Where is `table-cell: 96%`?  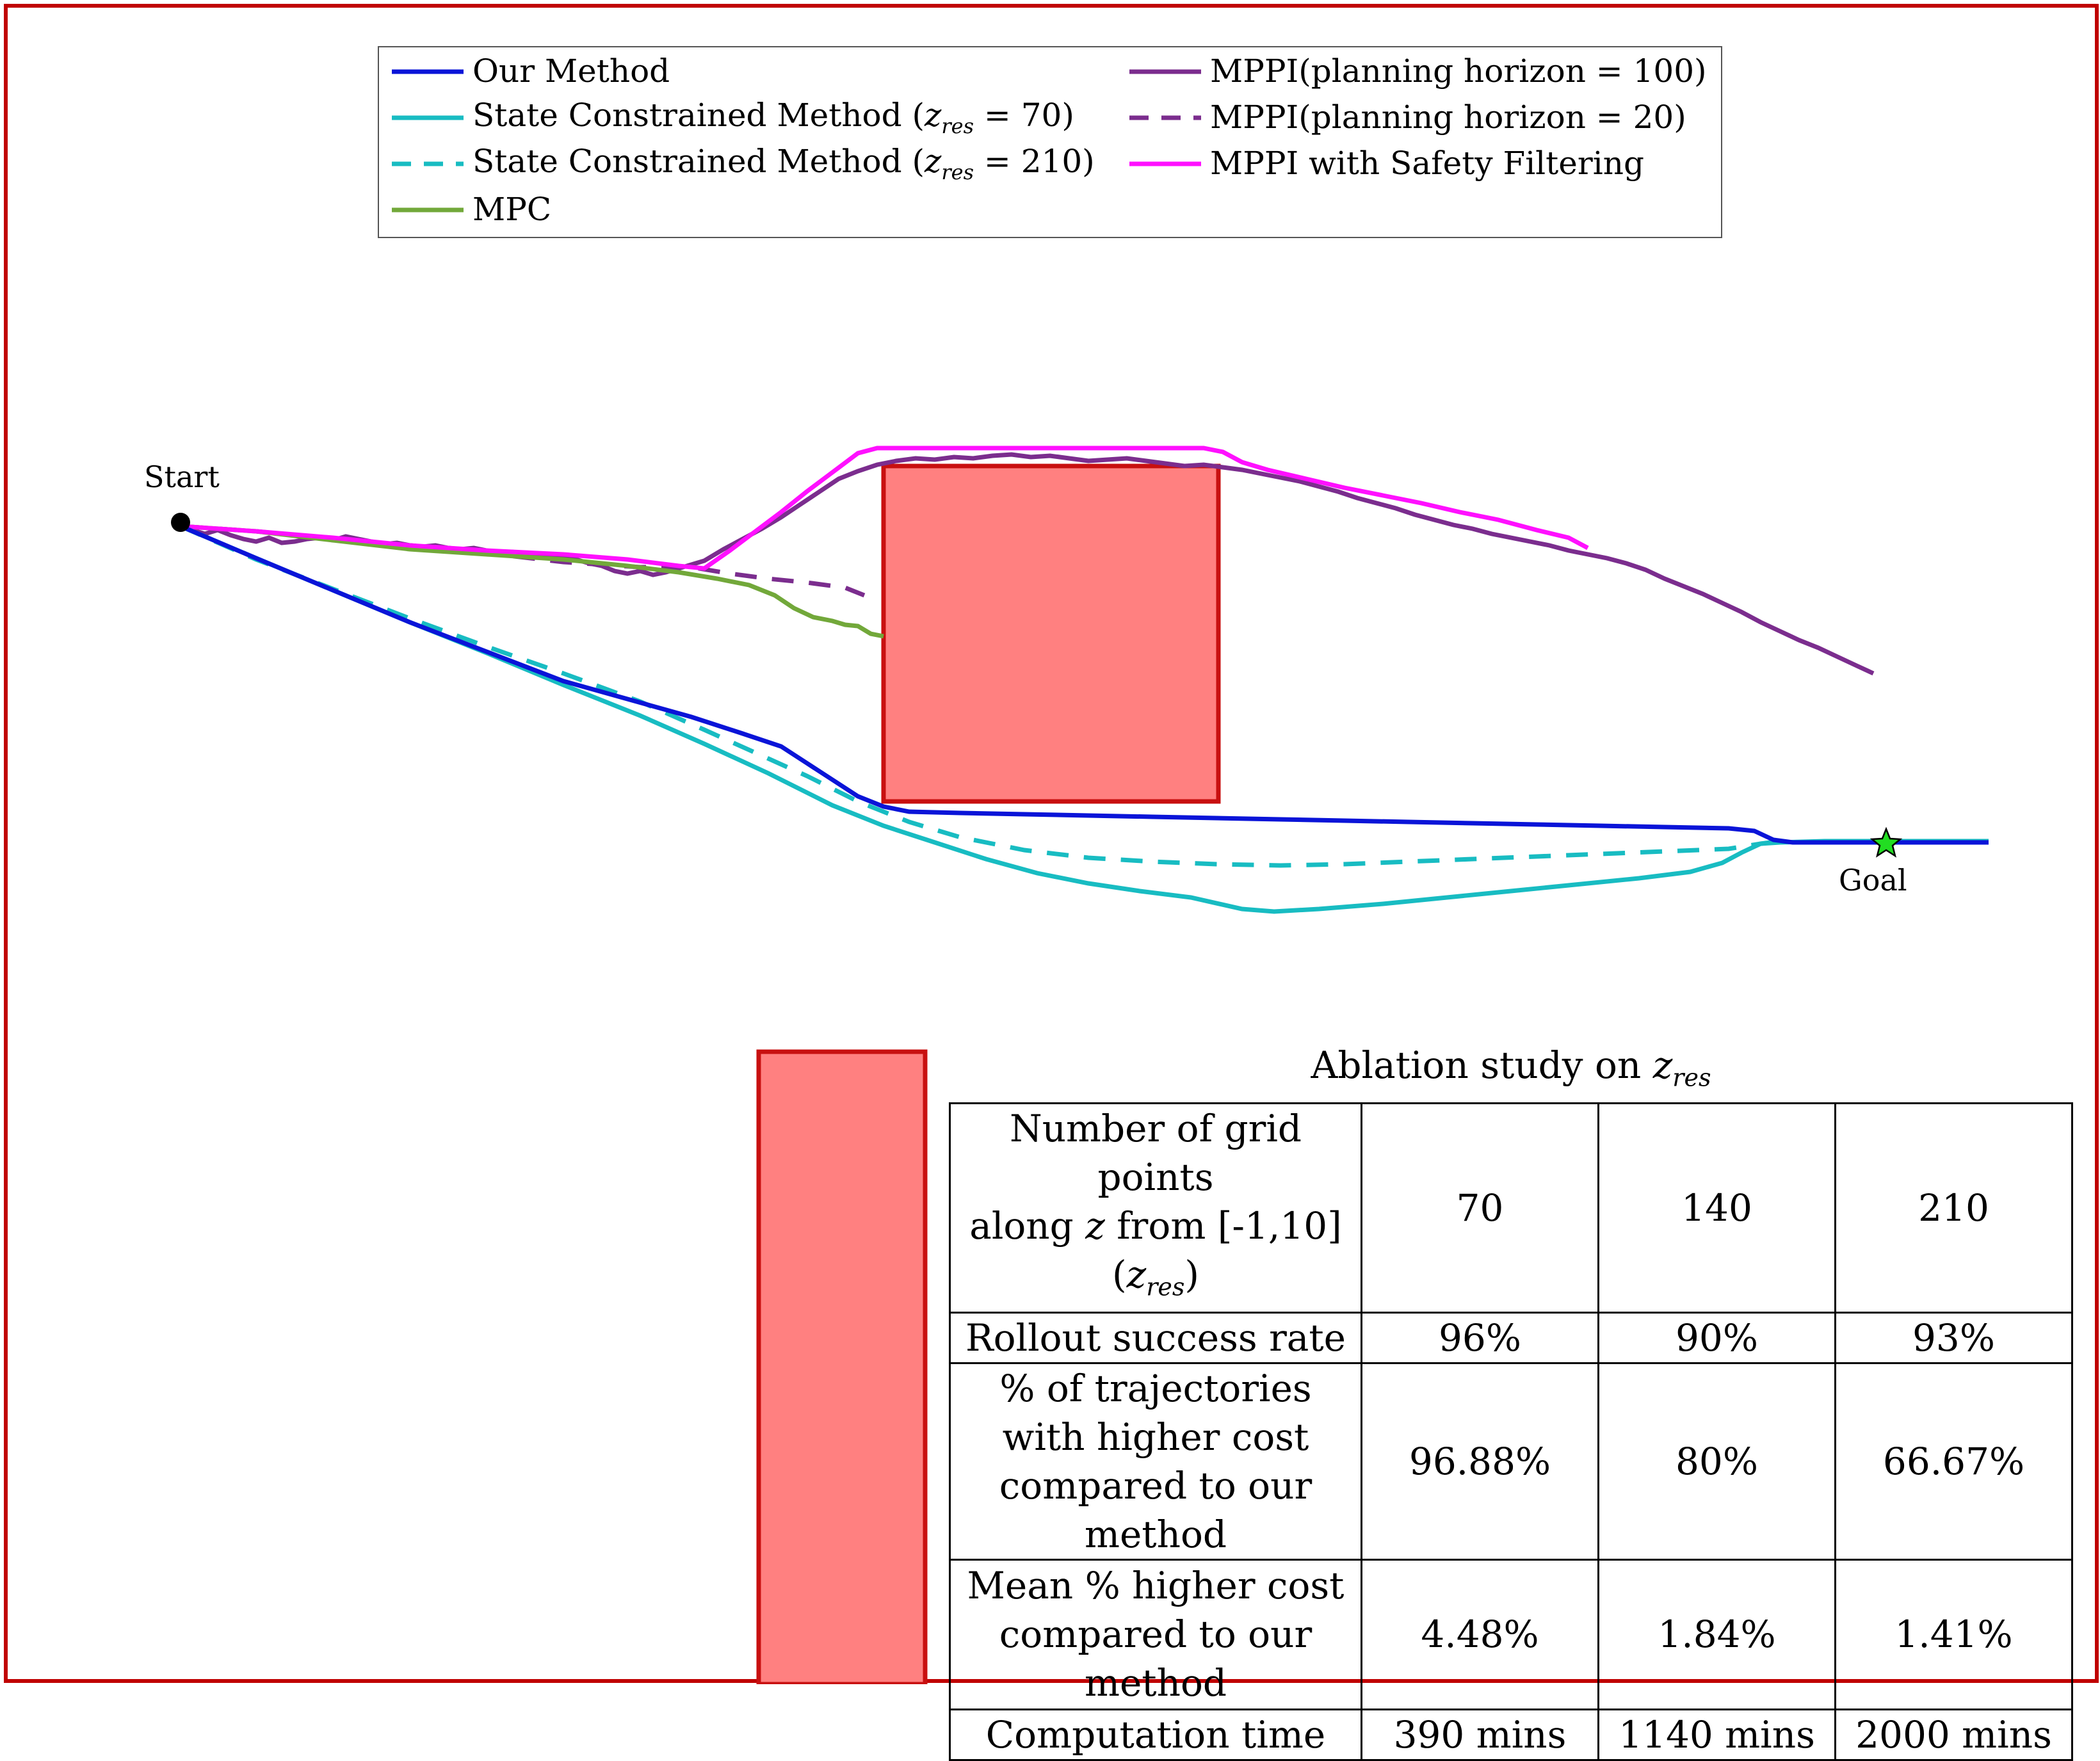 table-cell: 96% is located at coordinates (1480, 1337).